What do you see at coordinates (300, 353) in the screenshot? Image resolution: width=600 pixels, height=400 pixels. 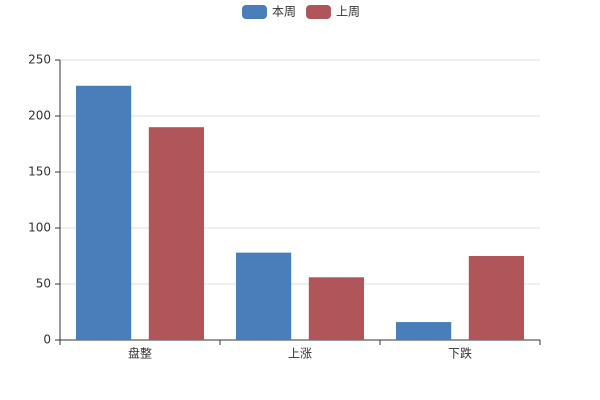 I see `x-tick-label: 上涨` at bounding box center [300, 353].